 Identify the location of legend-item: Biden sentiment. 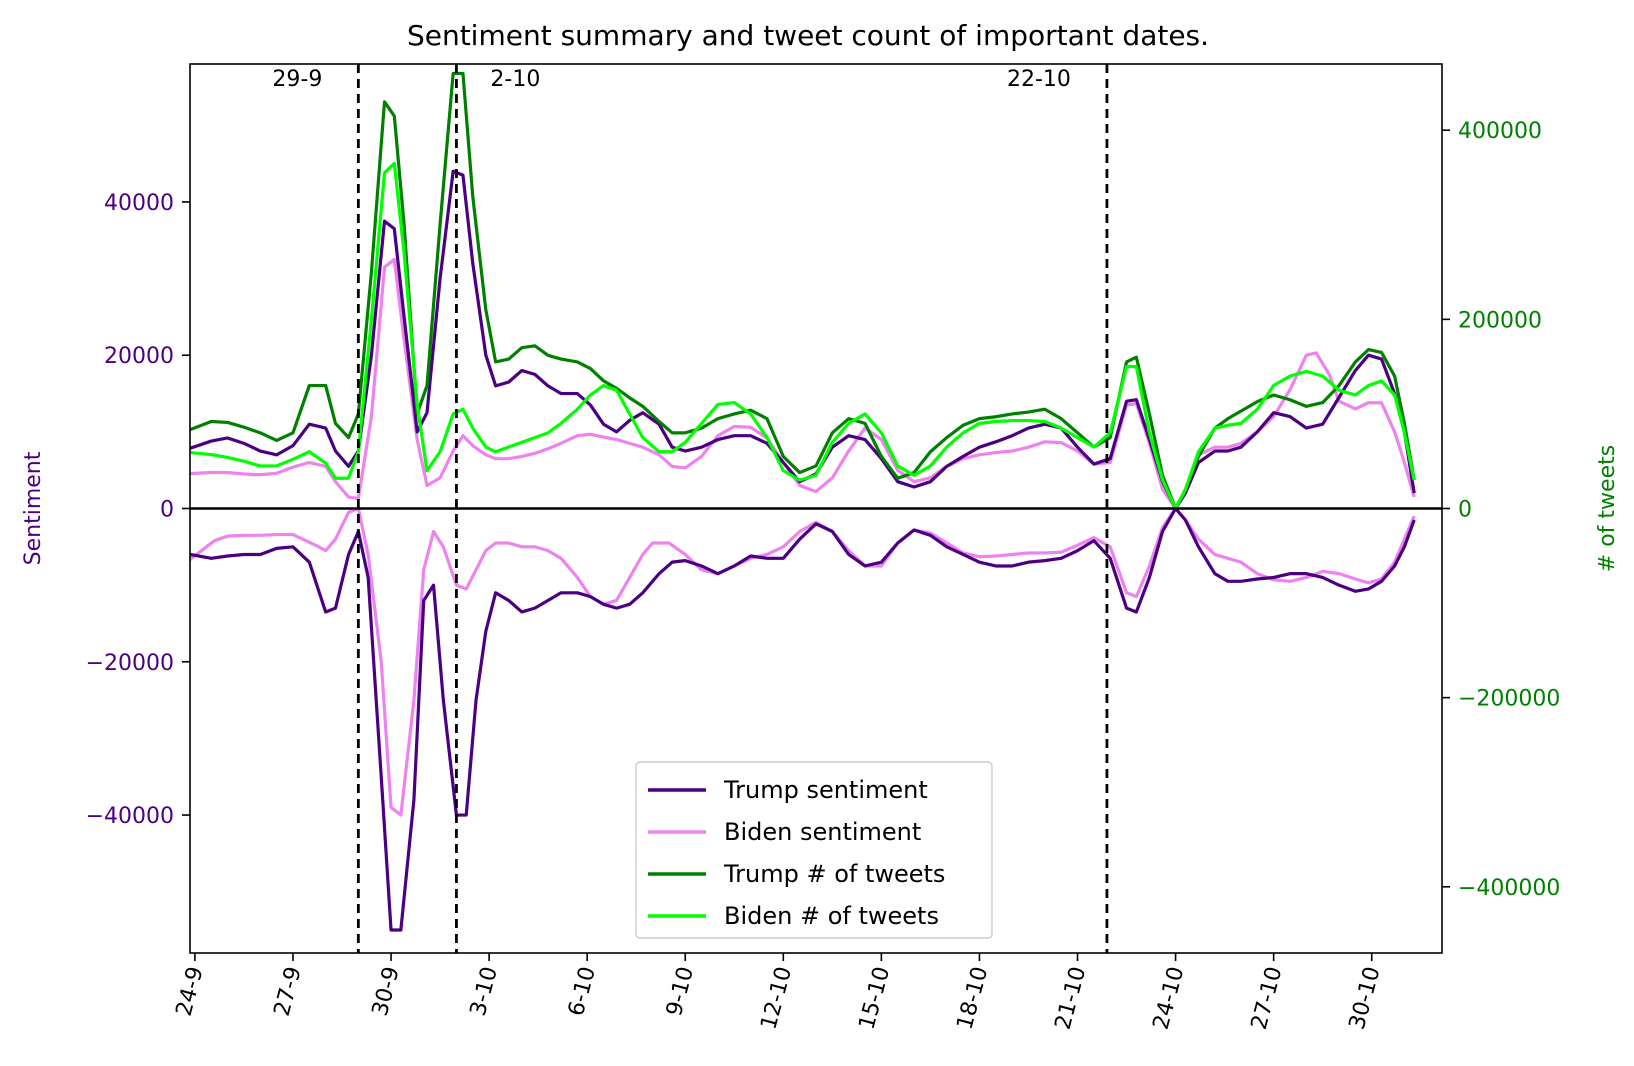
(784, 832).